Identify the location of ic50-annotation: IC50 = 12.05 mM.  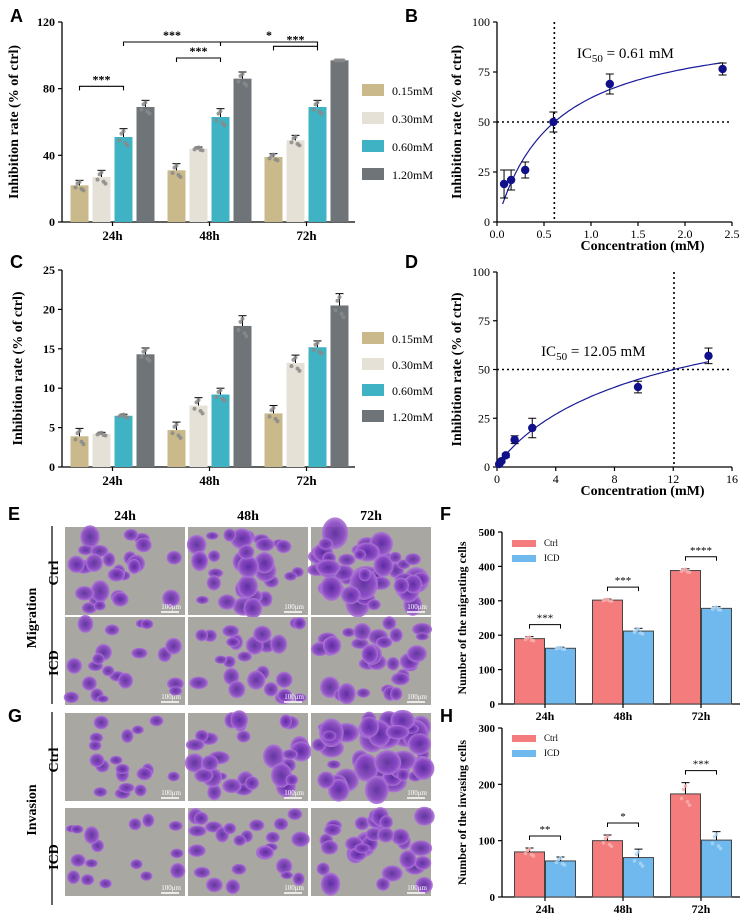
(593, 353).